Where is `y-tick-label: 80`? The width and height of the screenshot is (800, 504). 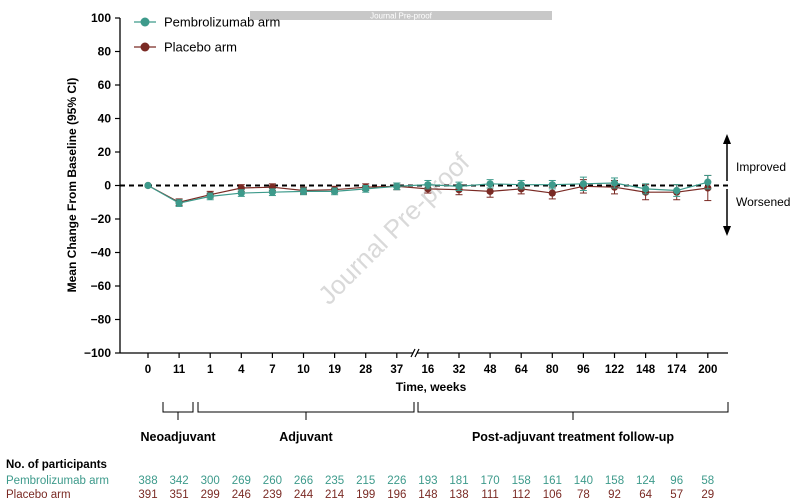 y-tick-label: 80 is located at coordinates (105, 52).